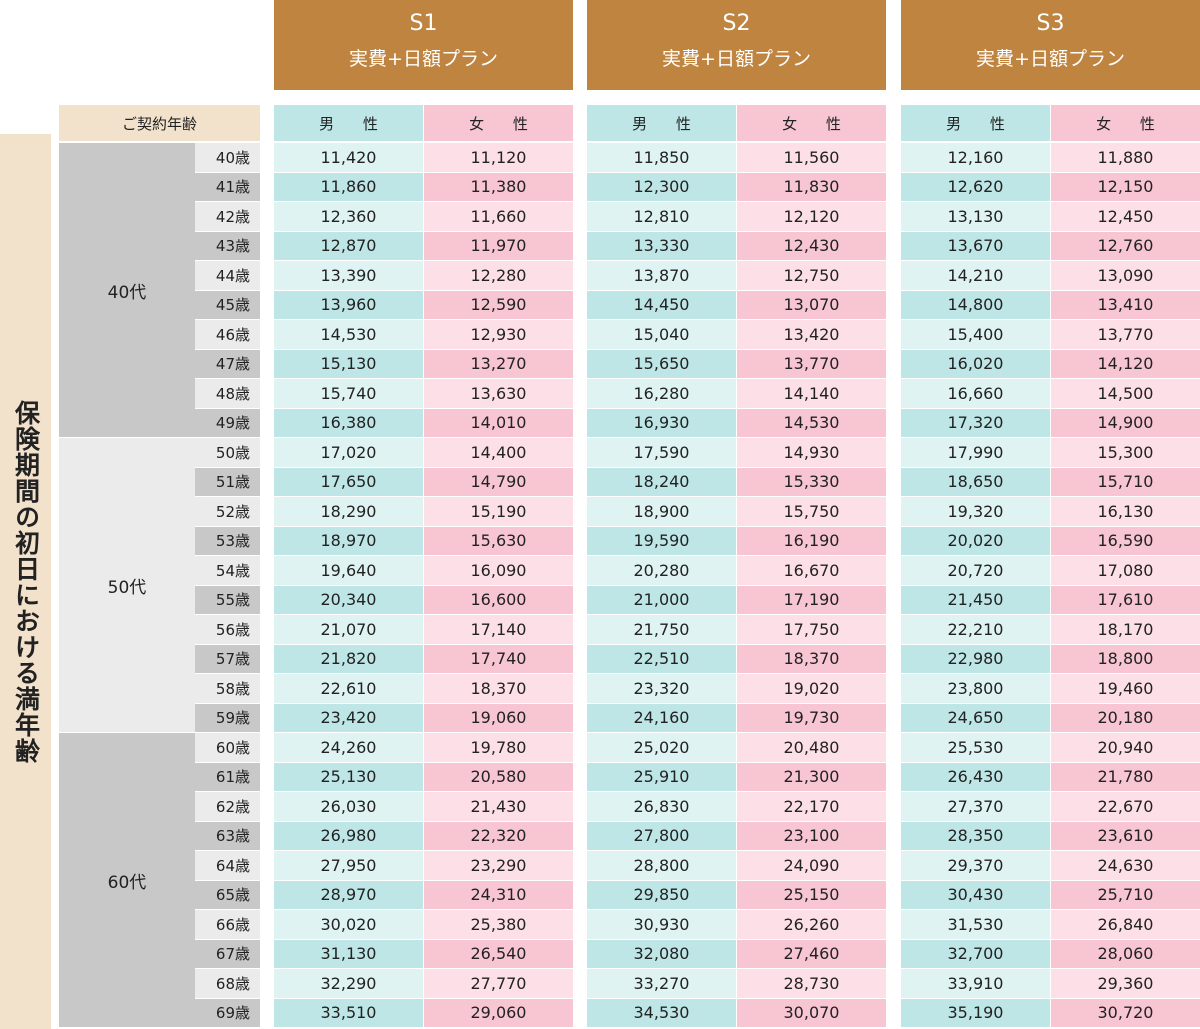  What do you see at coordinates (975, 216) in the screenshot?
I see `premium-cell-s3-male: 13,130` at bounding box center [975, 216].